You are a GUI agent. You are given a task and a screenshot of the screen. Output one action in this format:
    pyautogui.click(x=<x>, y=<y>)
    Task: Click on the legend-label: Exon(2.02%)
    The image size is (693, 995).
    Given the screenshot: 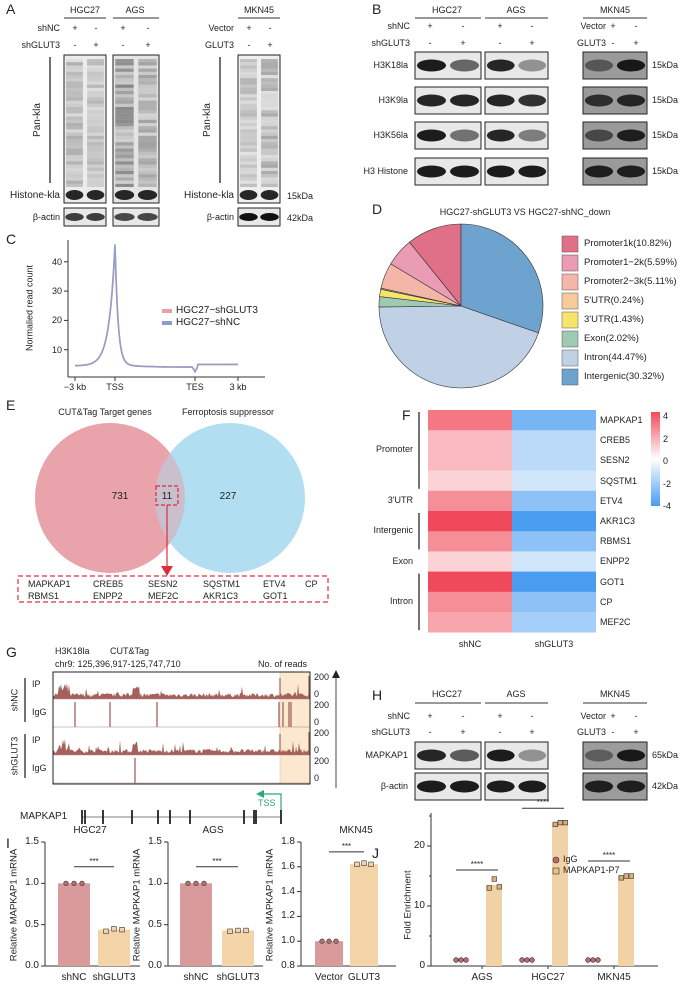 What is the action you would take?
    pyautogui.click(x=611, y=338)
    